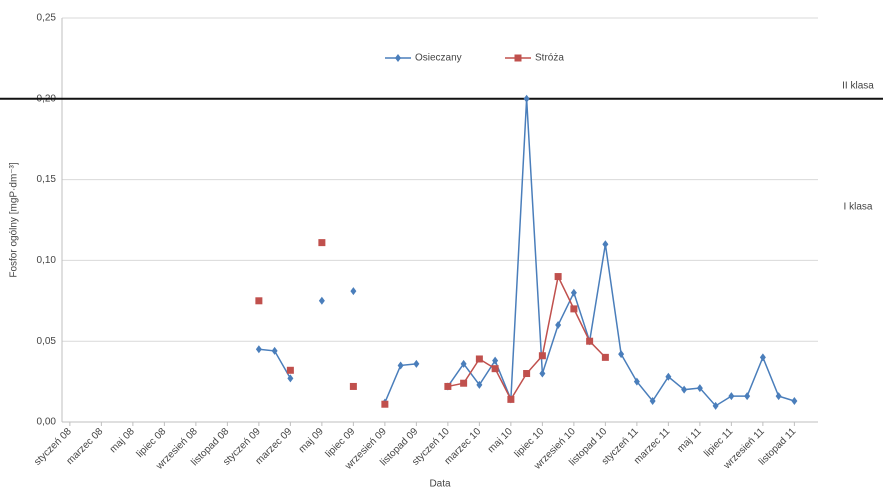 This screenshot has height=492, width=883. What do you see at coordinates (500, 440) in the screenshot?
I see `x-tick-label: maj 10` at bounding box center [500, 440].